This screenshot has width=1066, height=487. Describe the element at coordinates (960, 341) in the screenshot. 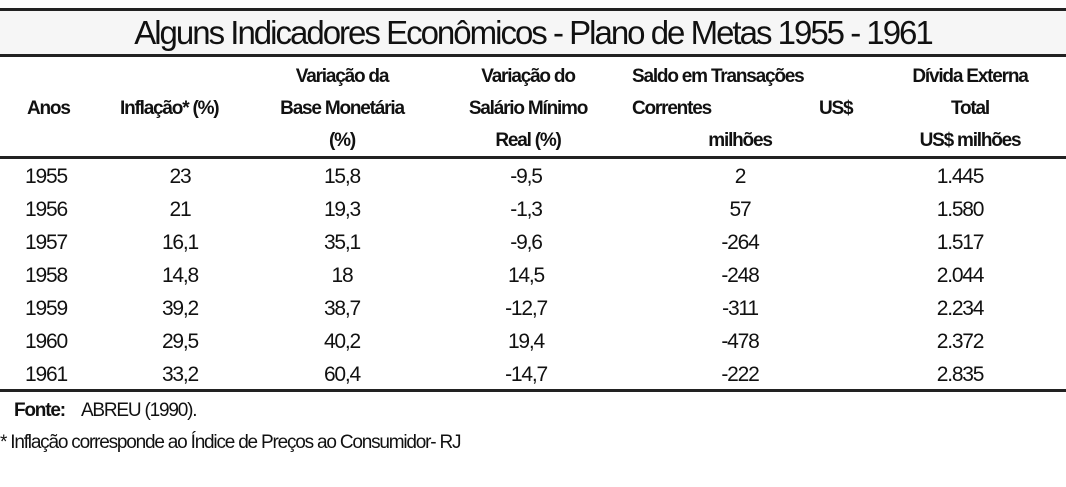

I see `table-cell: 2.372` at that location.